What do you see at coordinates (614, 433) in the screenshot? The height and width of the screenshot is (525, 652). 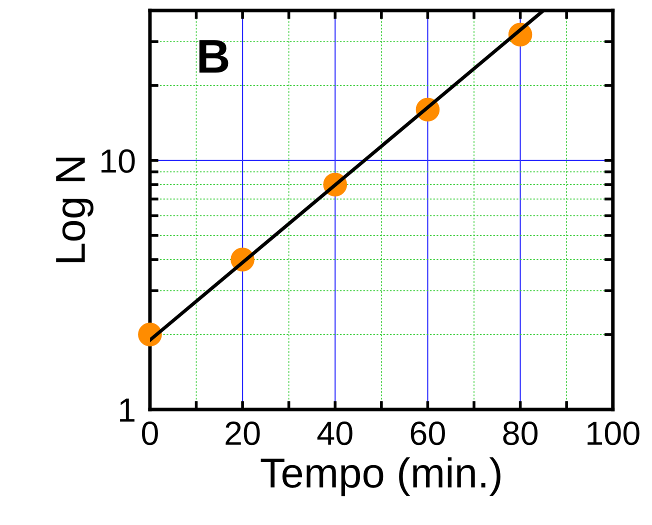 I see `x-tick-label: 100` at bounding box center [614, 433].